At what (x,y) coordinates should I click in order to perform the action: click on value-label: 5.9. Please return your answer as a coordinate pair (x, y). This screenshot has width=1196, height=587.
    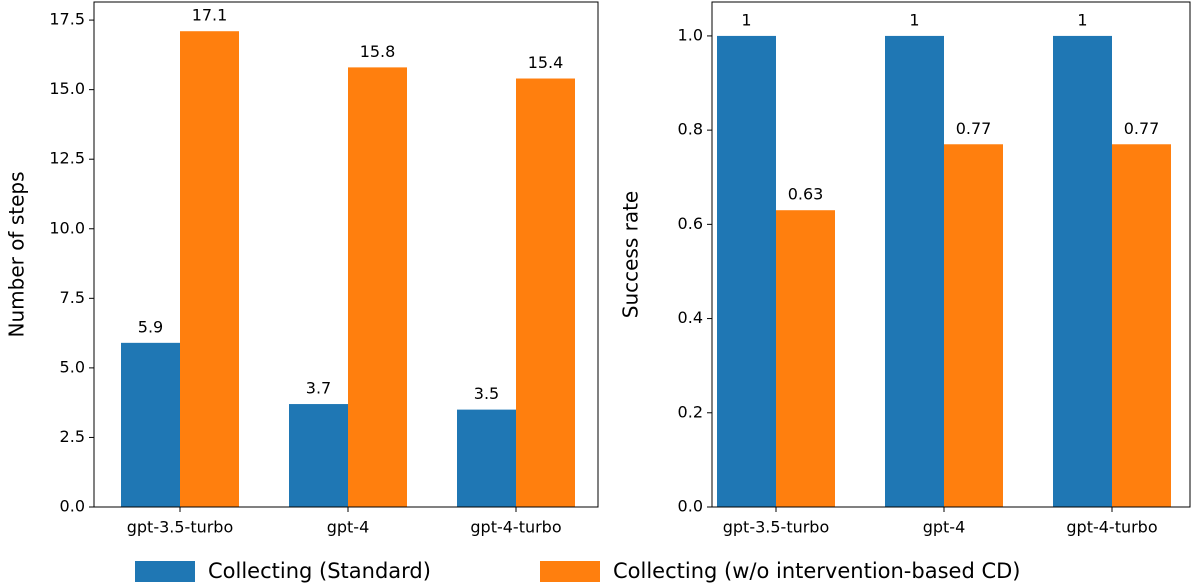
    Looking at the image, I should click on (150, 326).